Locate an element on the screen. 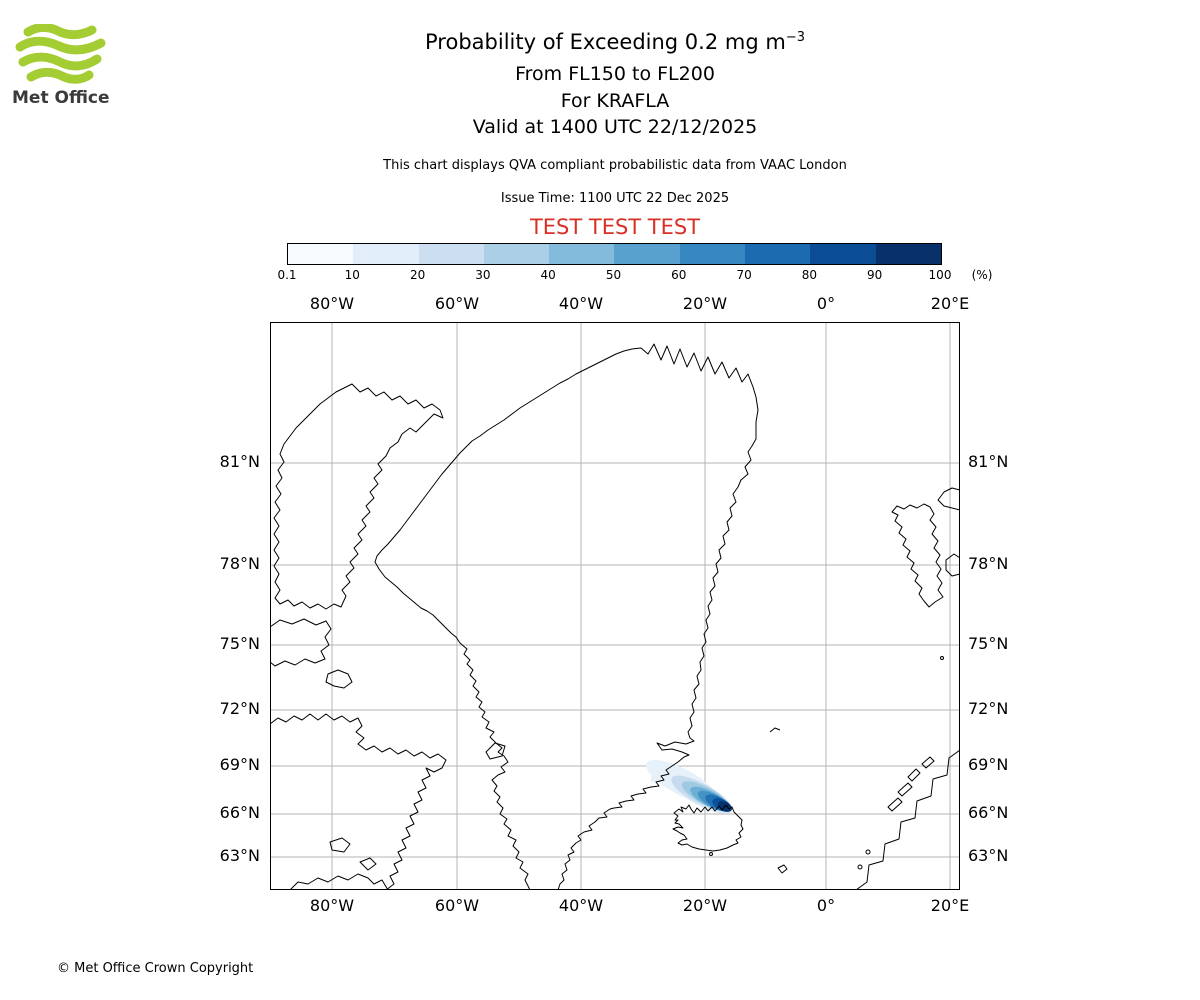 The height and width of the screenshot is (1000, 1200). coastline-disko-island is located at coordinates (495, 751).